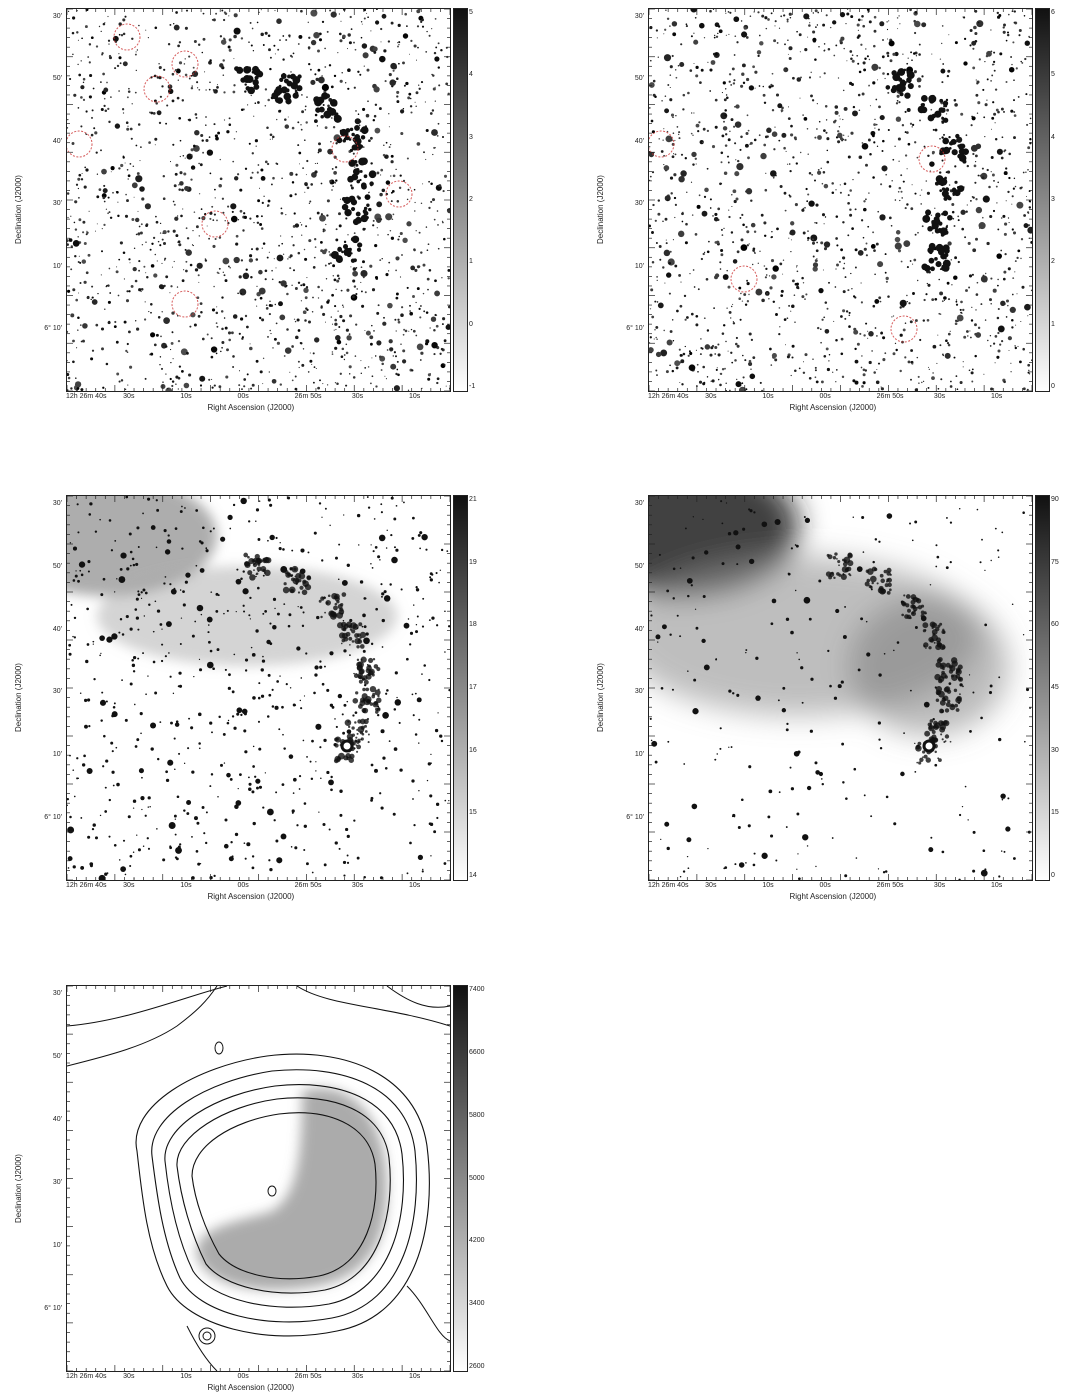 Image resolution: width=1070 pixels, height=1399 pixels. I want to click on colorbar-tick-label: 90, so click(1055, 499).